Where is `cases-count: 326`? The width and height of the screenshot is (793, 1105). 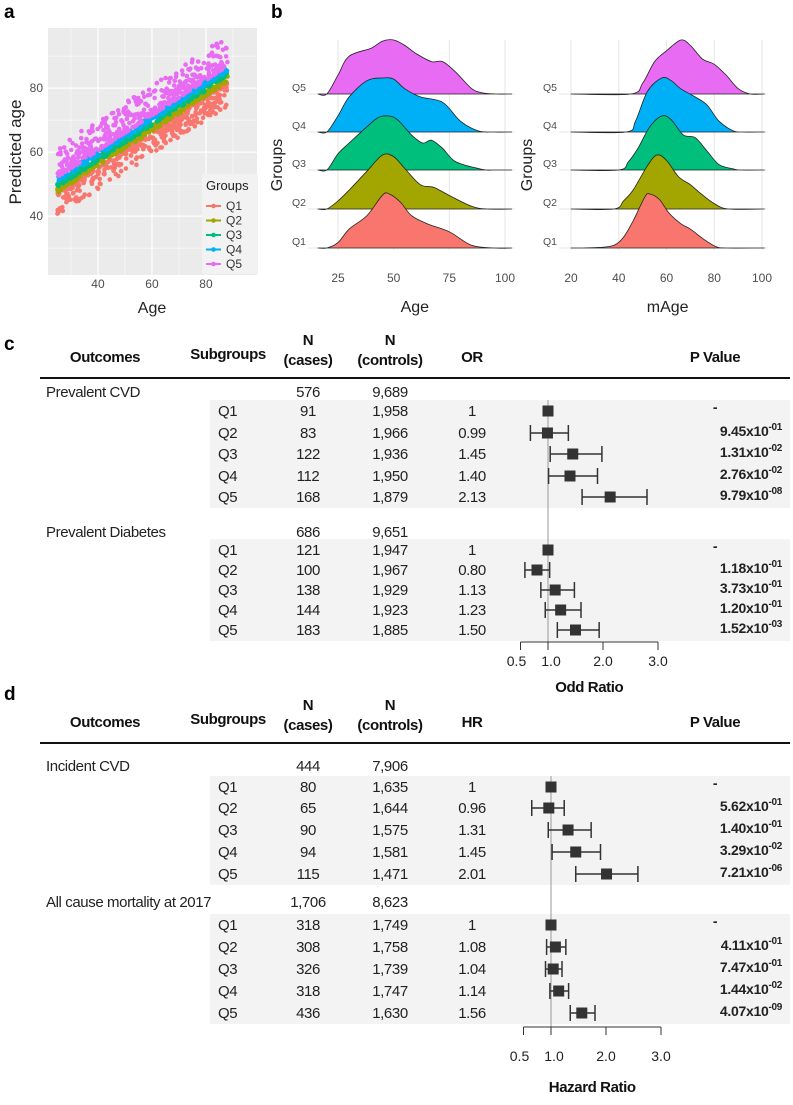 cases-count: 326 is located at coordinates (308, 969).